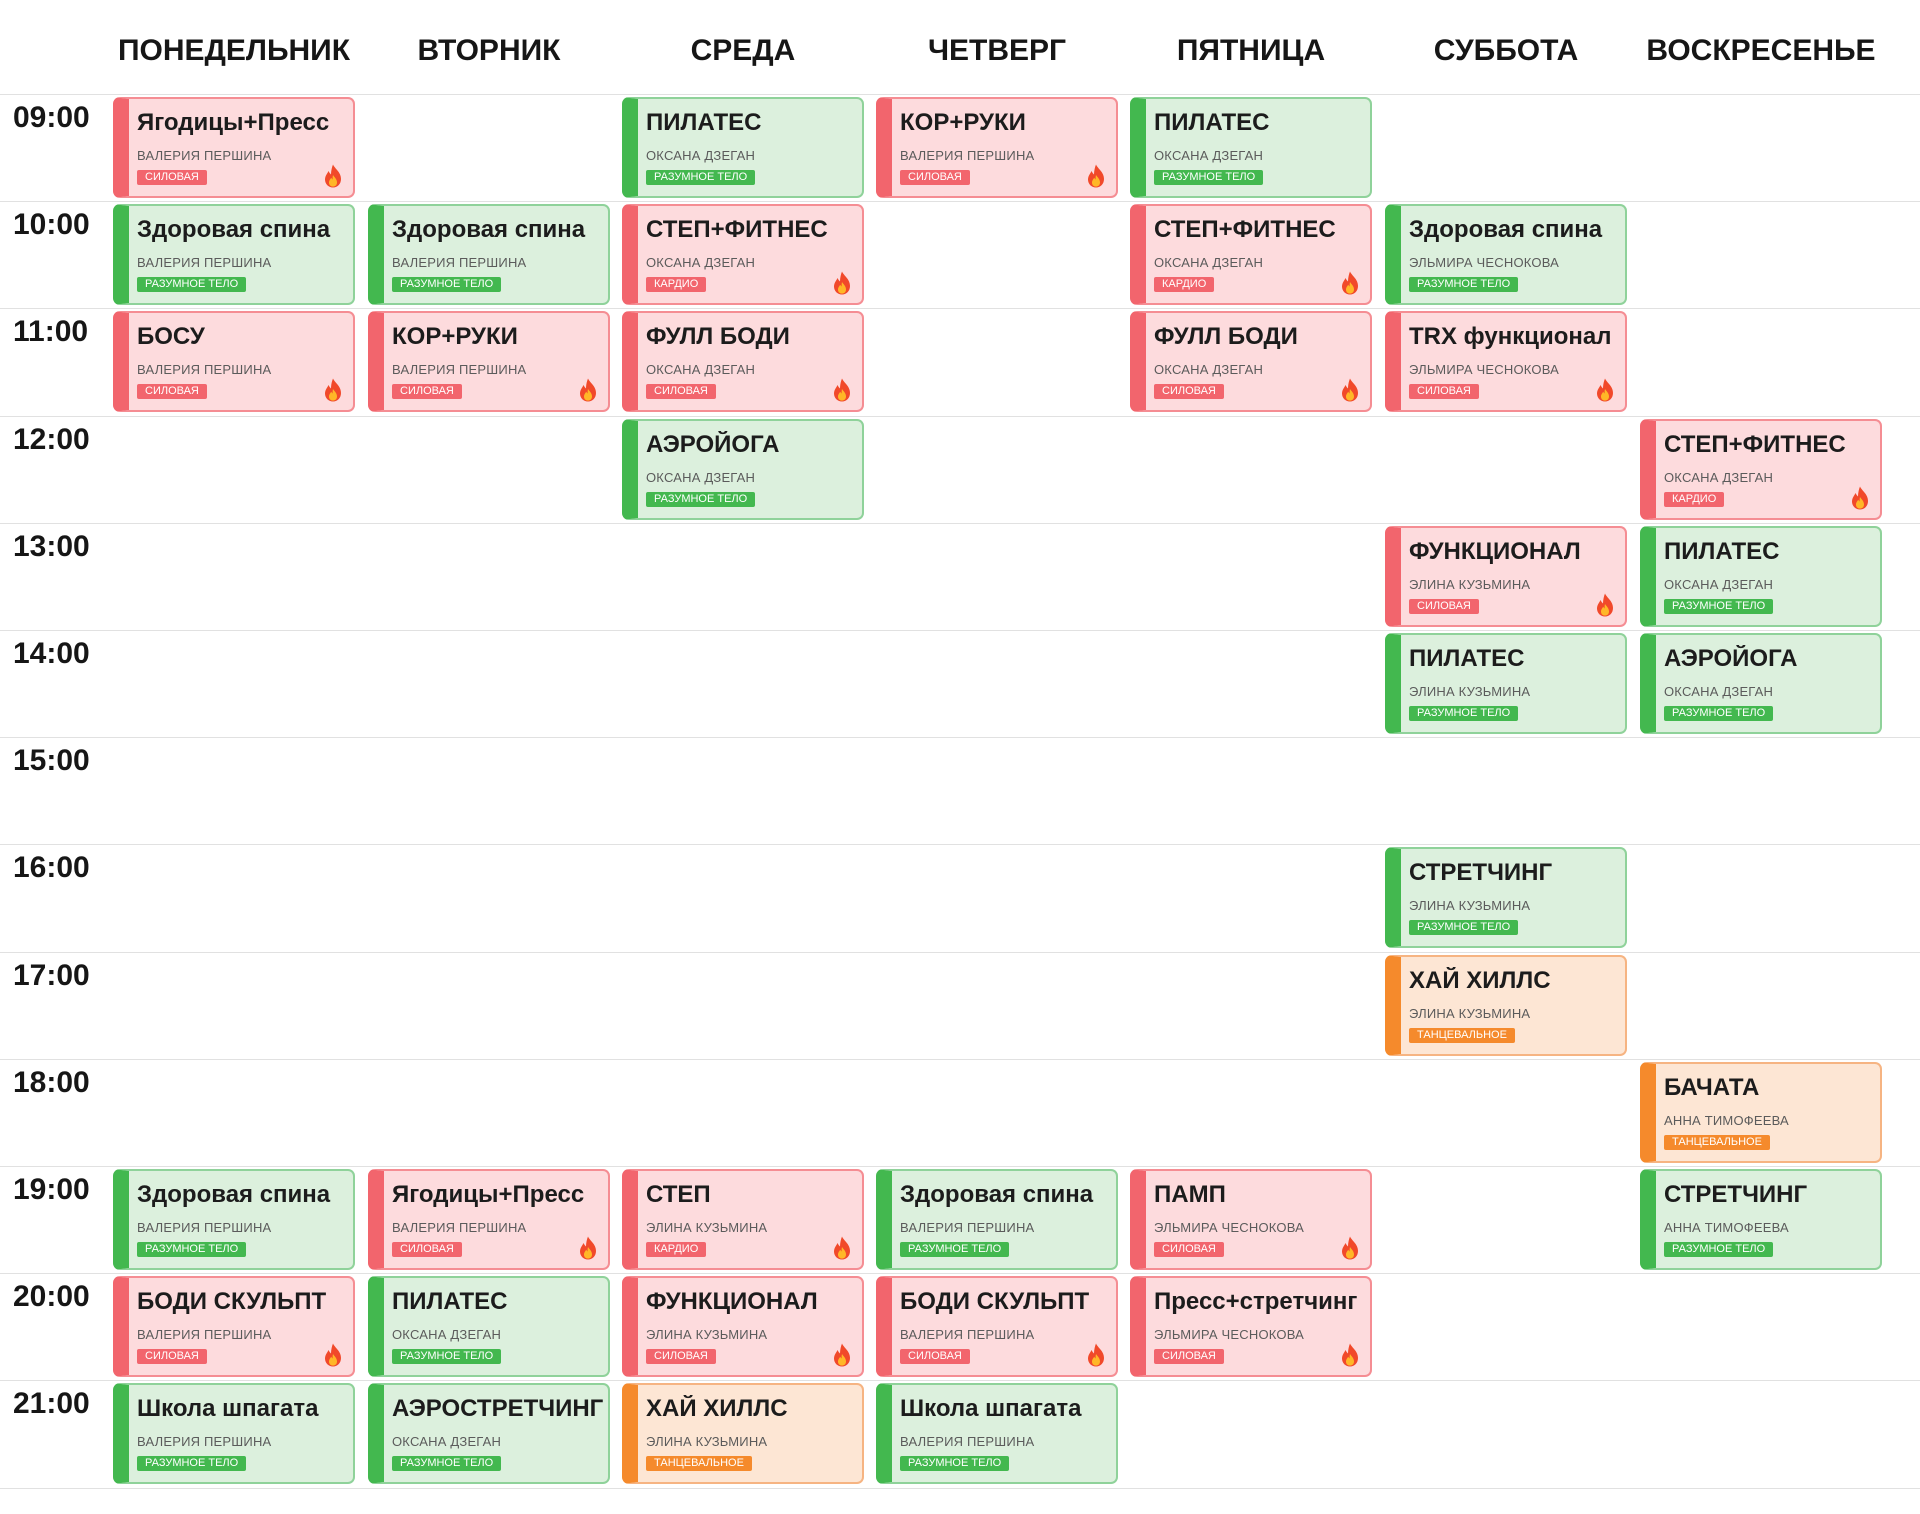 The width and height of the screenshot is (1920, 1514). I want to click on class-title: Здоровая спина, so click(234, 229).